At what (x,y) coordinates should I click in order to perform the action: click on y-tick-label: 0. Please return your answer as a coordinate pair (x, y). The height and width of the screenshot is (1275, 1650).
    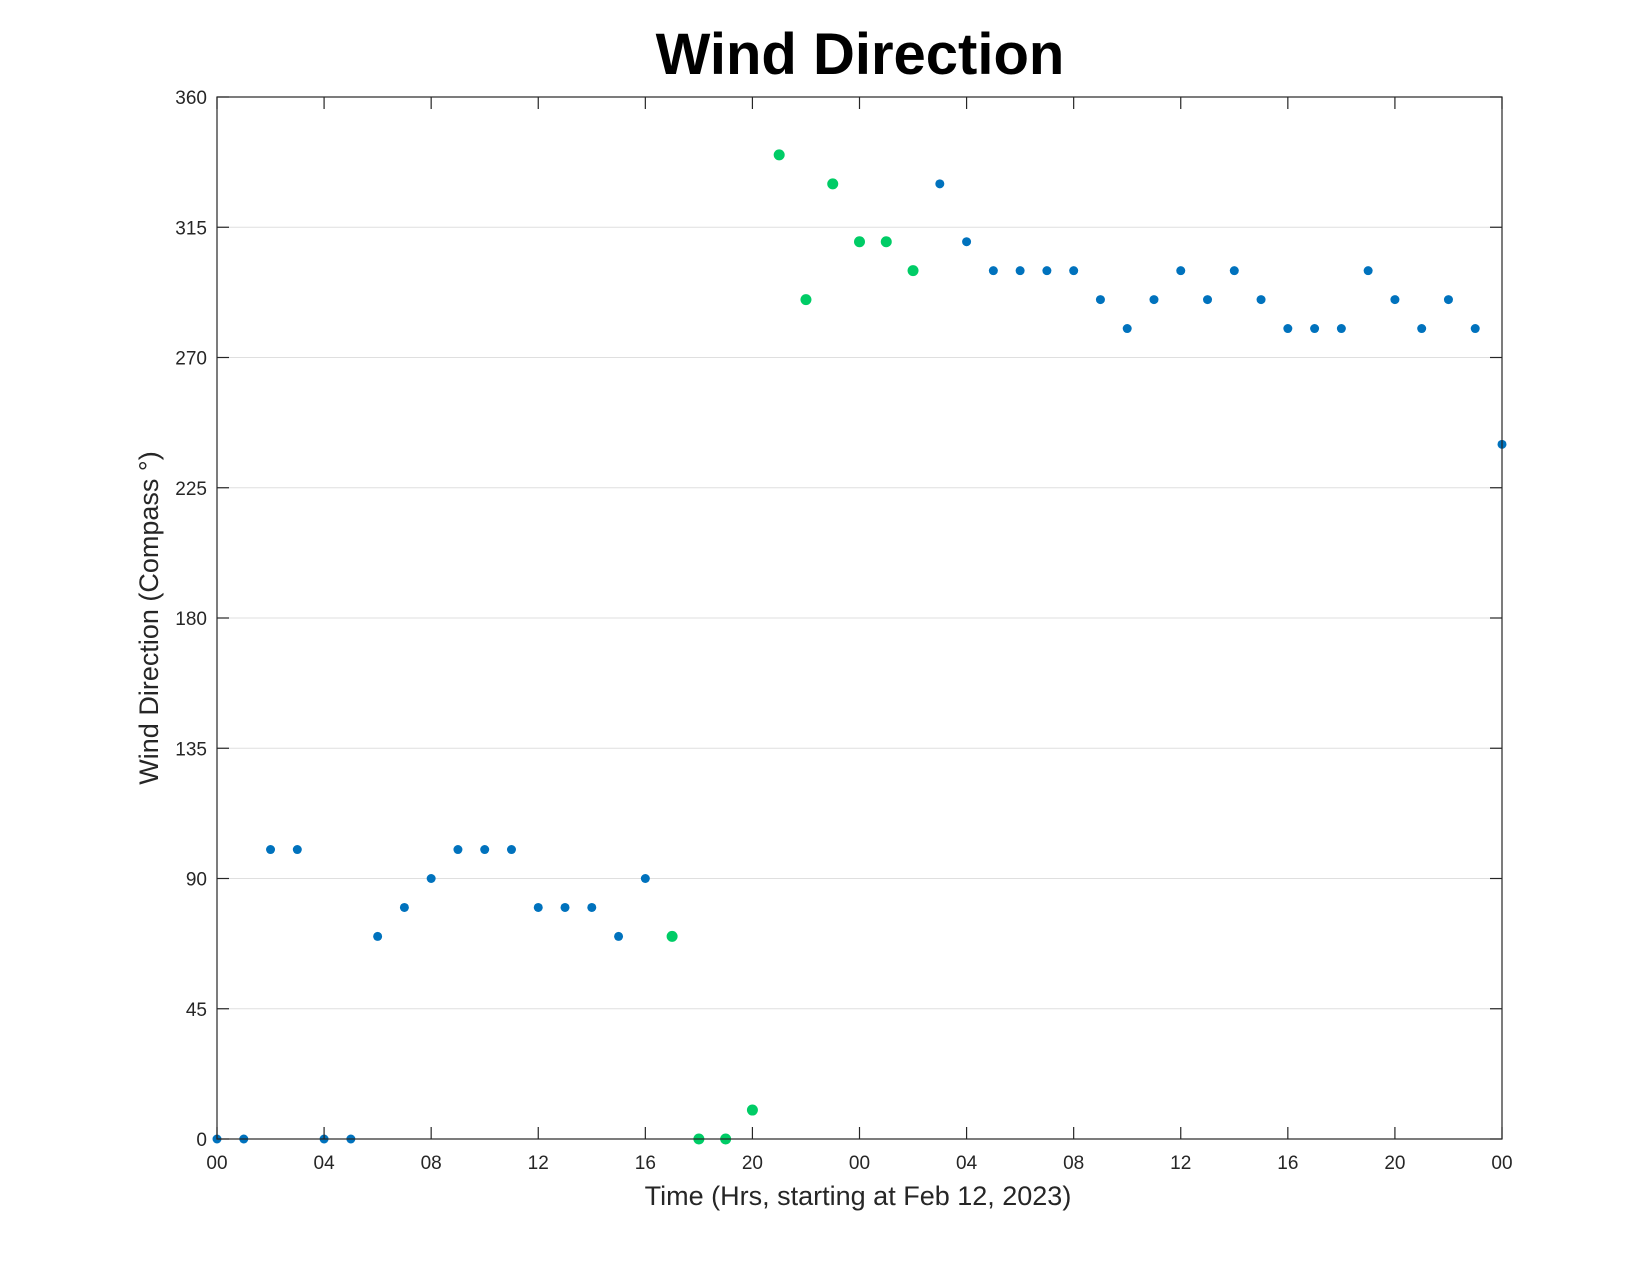
    Looking at the image, I should click on (201, 1140).